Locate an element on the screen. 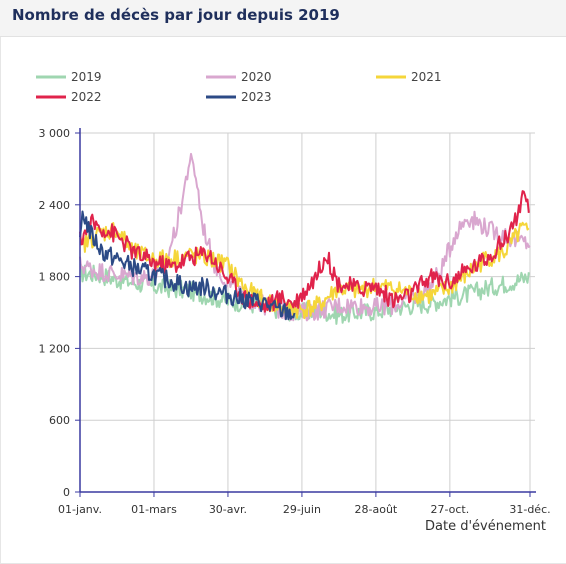  x-tick-label: 30-avr. is located at coordinates (228, 509).